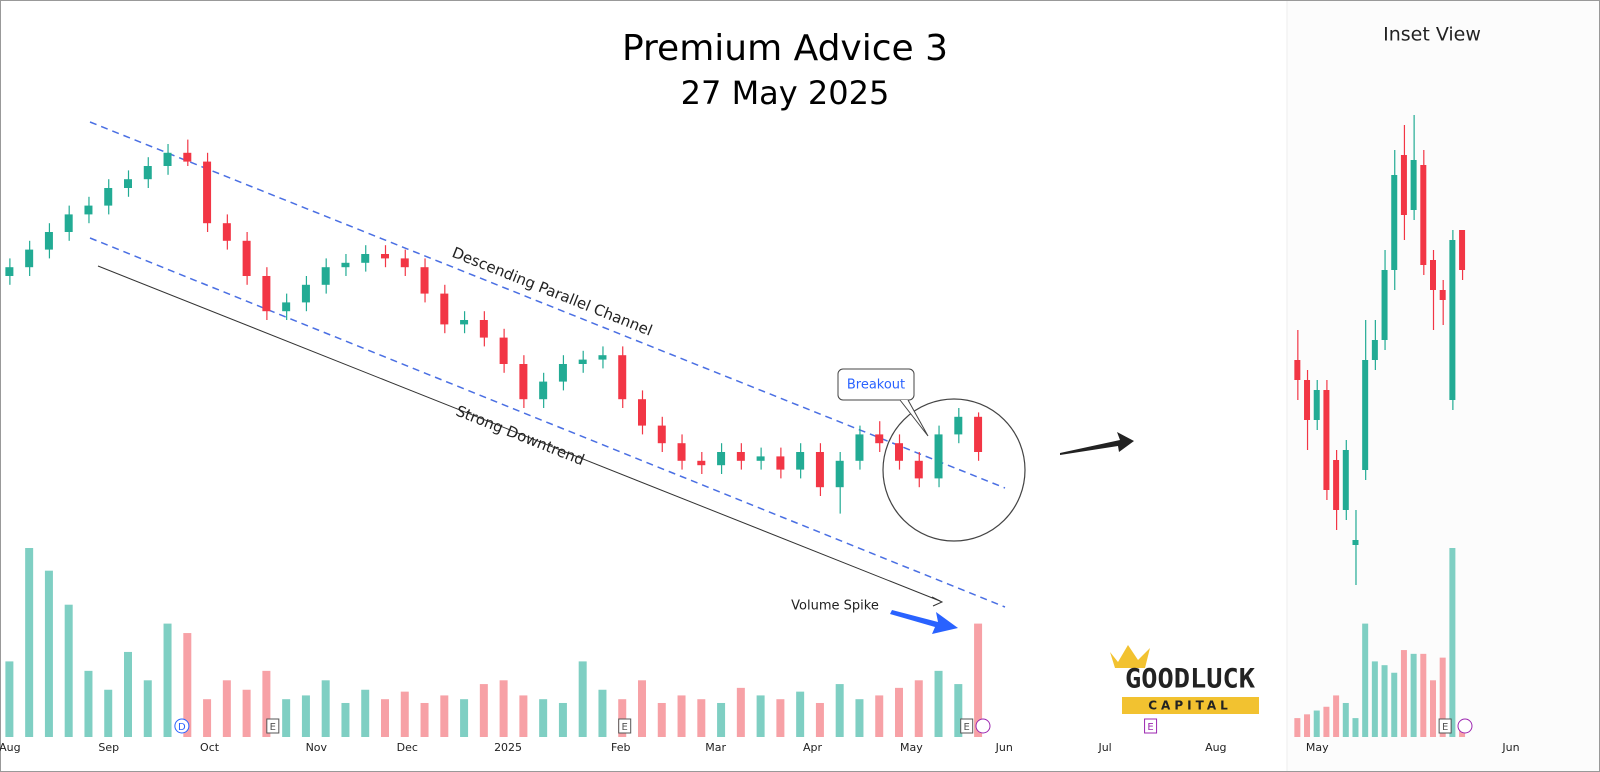 This screenshot has width=1600, height=772. What do you see at coordinates (954, 470) in the screenshot?
I see `breakout-circle` at bounding box center [954, 470].